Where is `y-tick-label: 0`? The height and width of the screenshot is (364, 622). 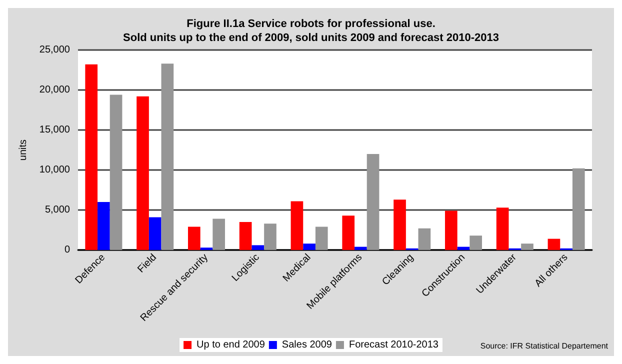
y-tick-label: 0 is located at coordinates (67, 250).